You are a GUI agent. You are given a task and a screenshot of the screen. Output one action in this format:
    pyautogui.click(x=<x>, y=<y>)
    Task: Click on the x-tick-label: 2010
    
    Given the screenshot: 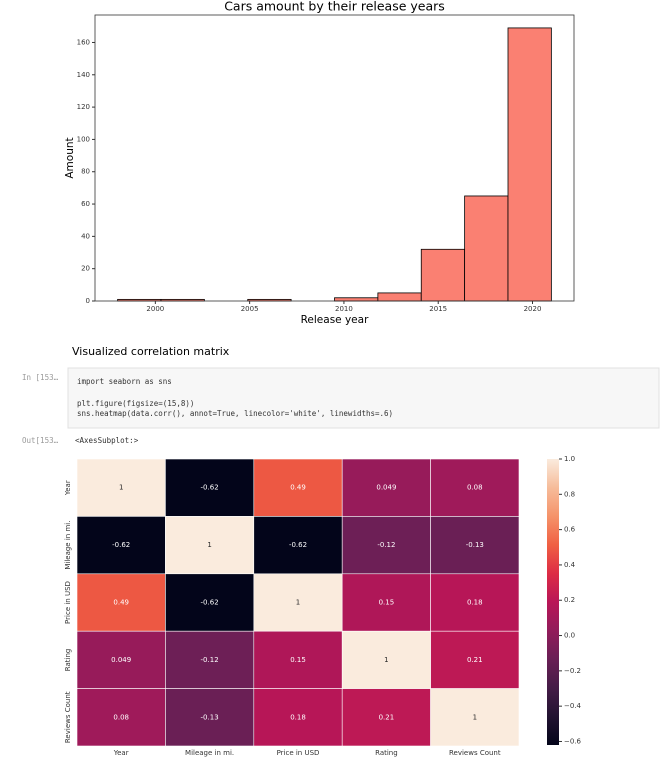 What is the action you would take?
    pyautogui.click(x=344, y=309)
    